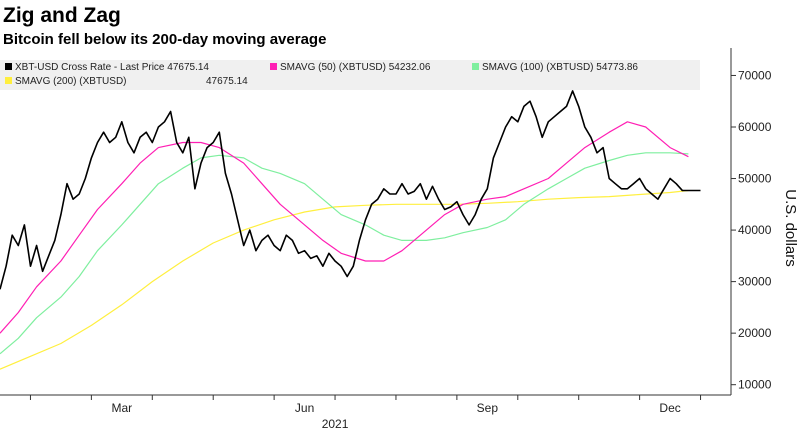  What do you see at coordinates (755, 75) in the screenshot?
I see `y-tick-label: 70000` at bounding box center [755, 75].